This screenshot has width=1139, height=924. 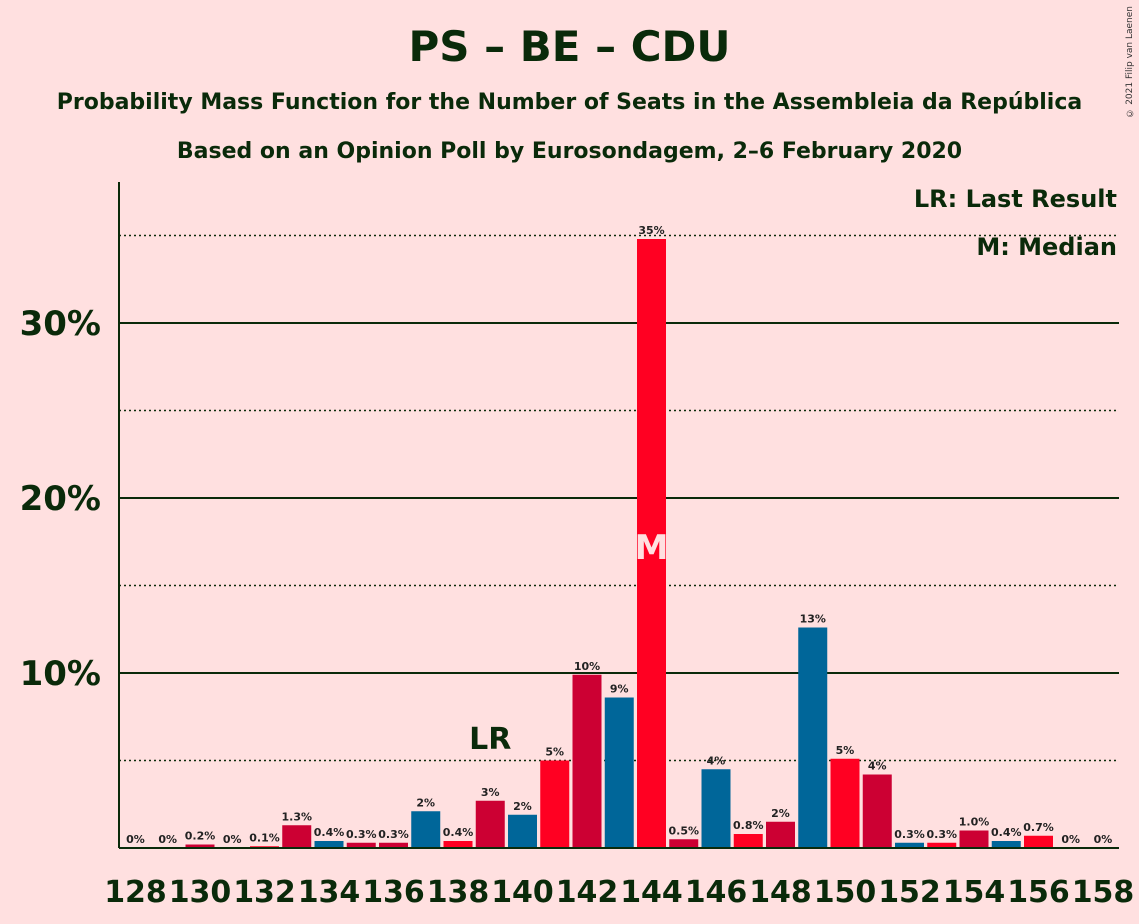 What do you see at coordinates (974, 892) in the screenshot?
I see `x-tick-label-154: 154` at bounding box center [974, 892].